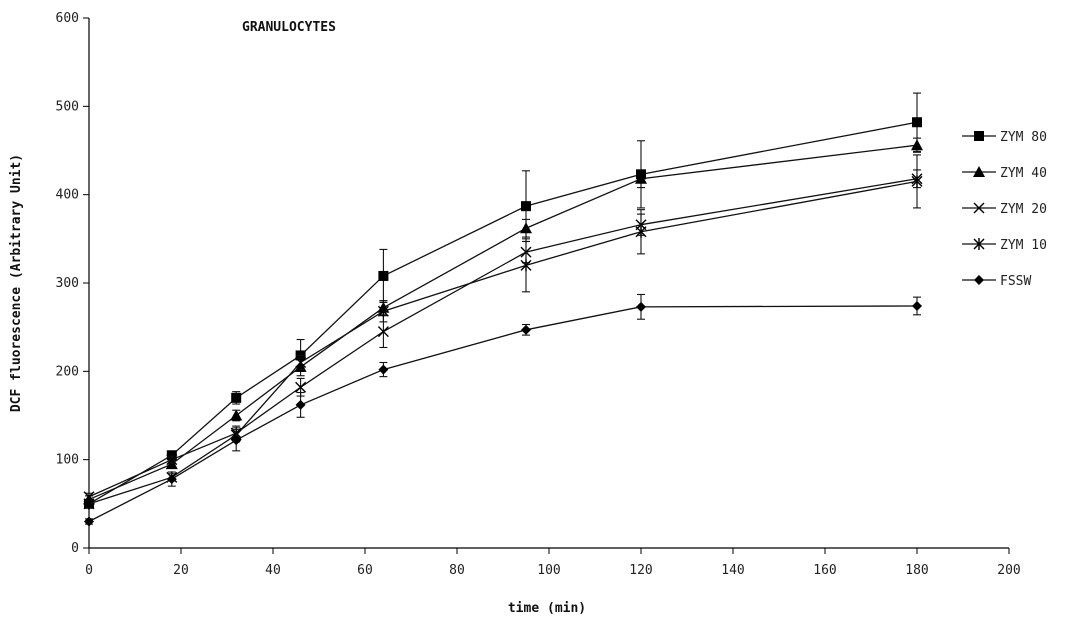  I want to click on y-tick-label: 500, so click(67, 106).